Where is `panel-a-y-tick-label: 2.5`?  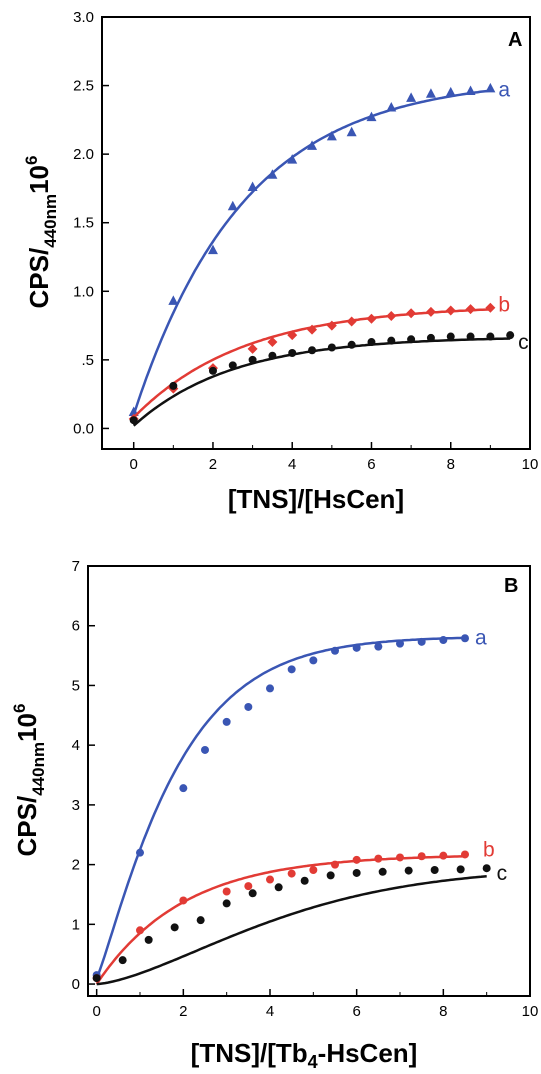 panel-a-y-tick-label: 2.5 is located at coordinates (83, 86).